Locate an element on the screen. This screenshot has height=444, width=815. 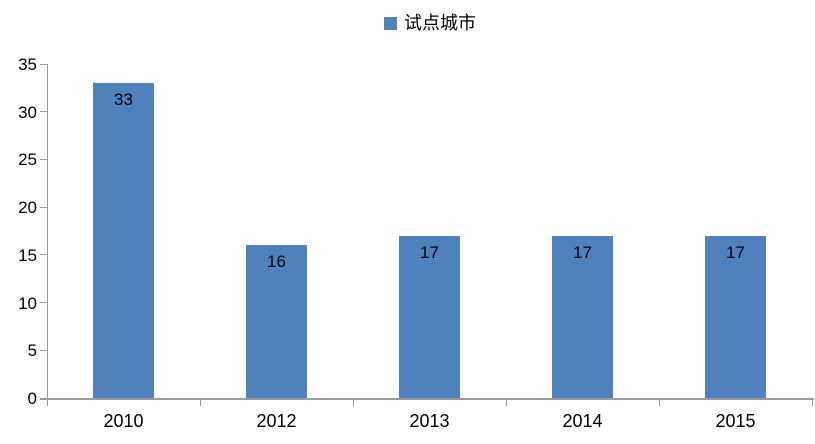
y-axis-label: 35 is located at coordinates (27, 64).